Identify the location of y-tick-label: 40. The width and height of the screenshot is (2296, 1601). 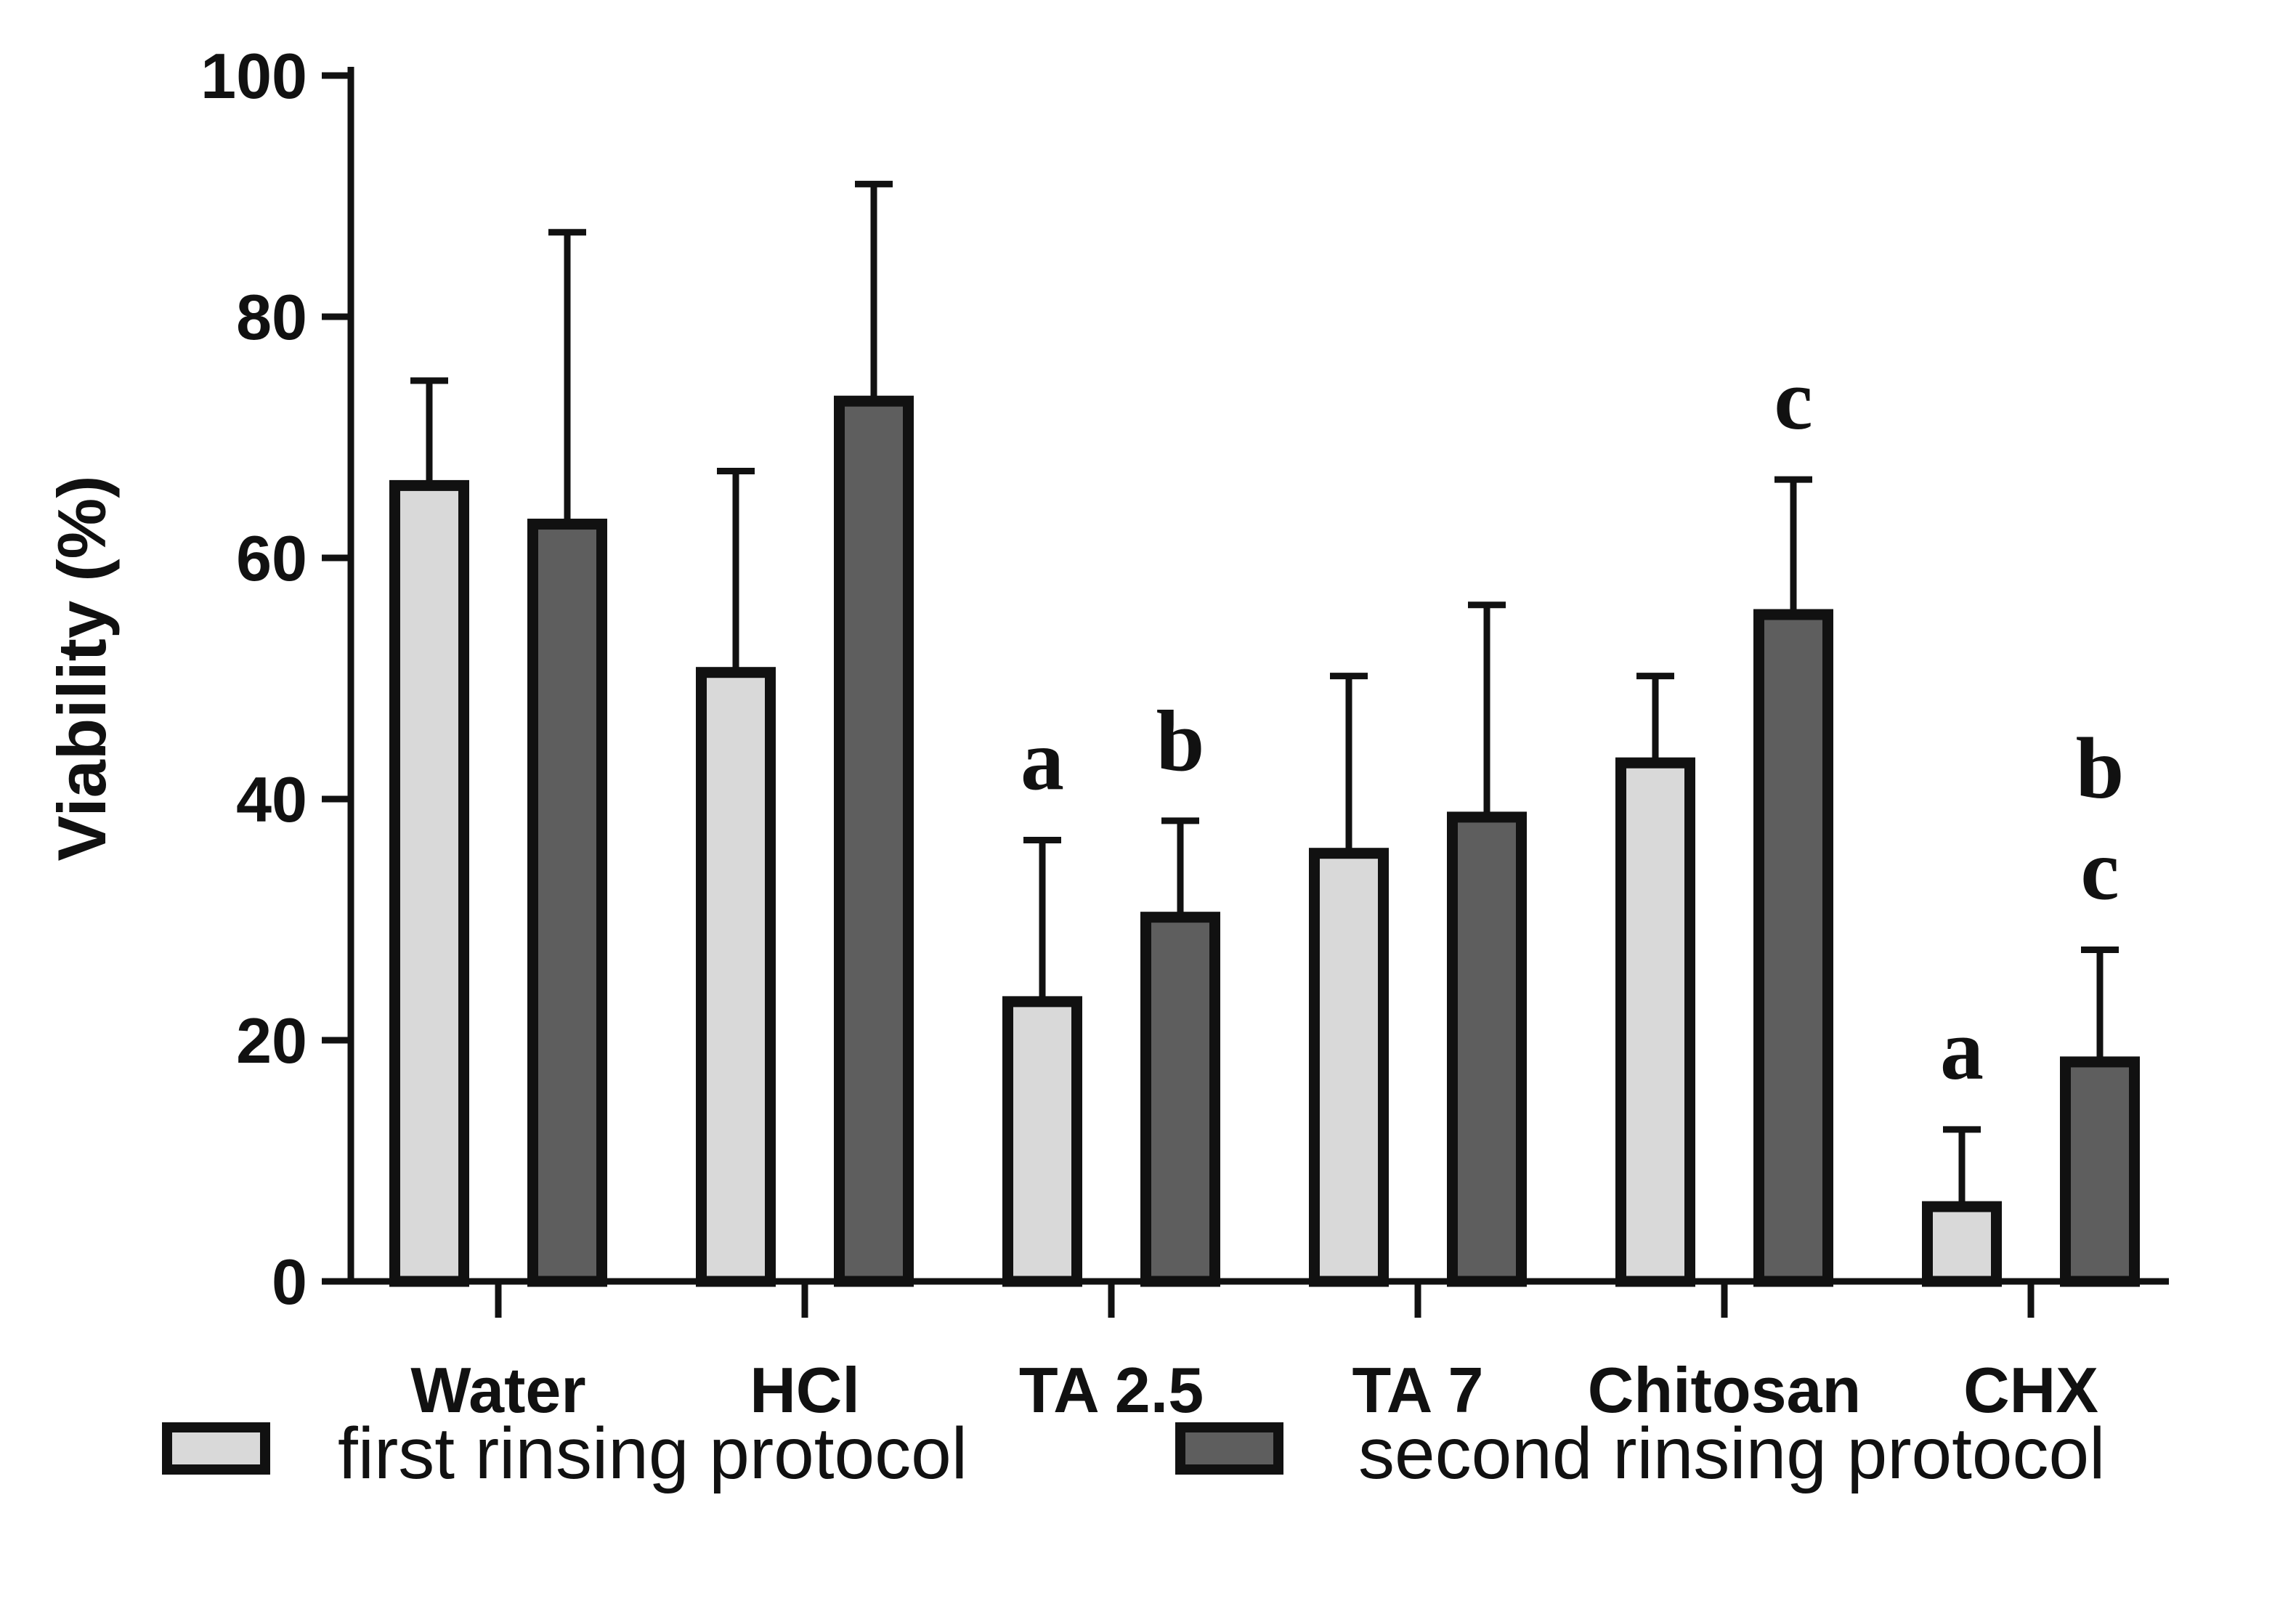
(272, 799).